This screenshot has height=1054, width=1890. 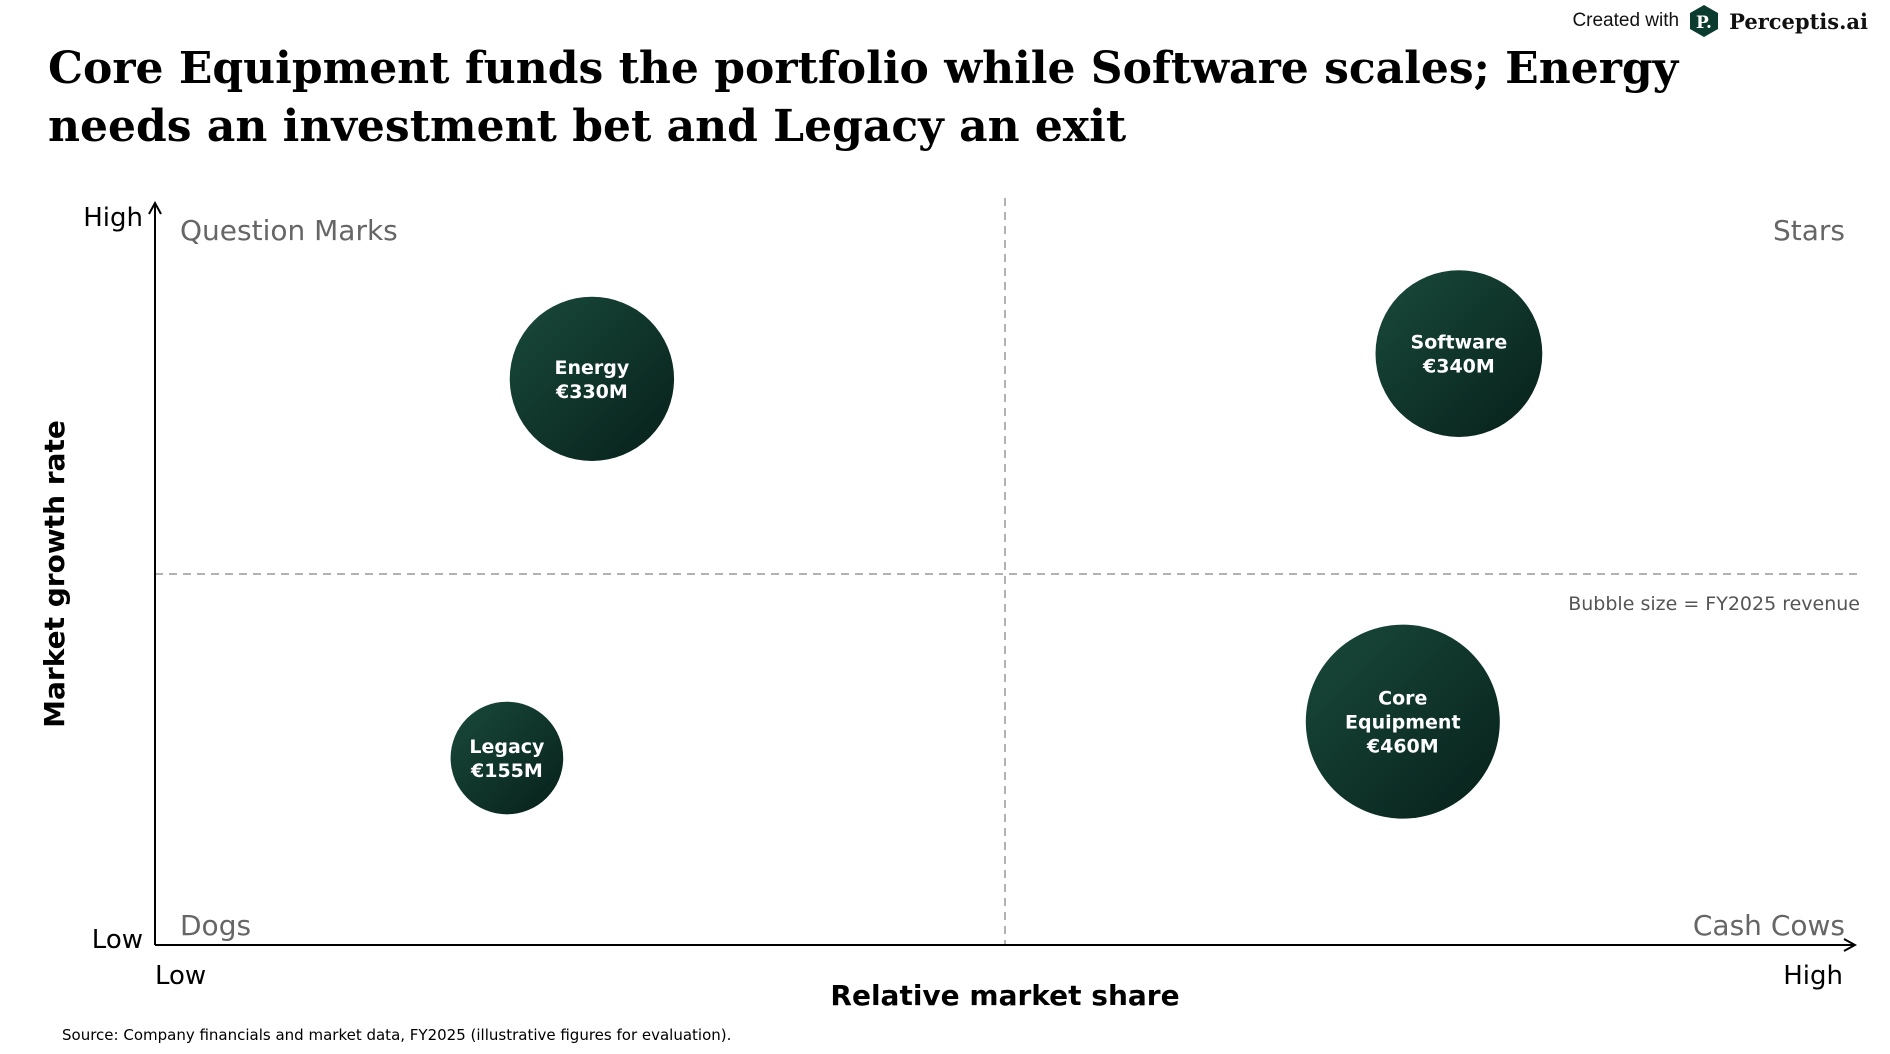 I want to click on y-tick-high: High, so click(x=113, y=218).